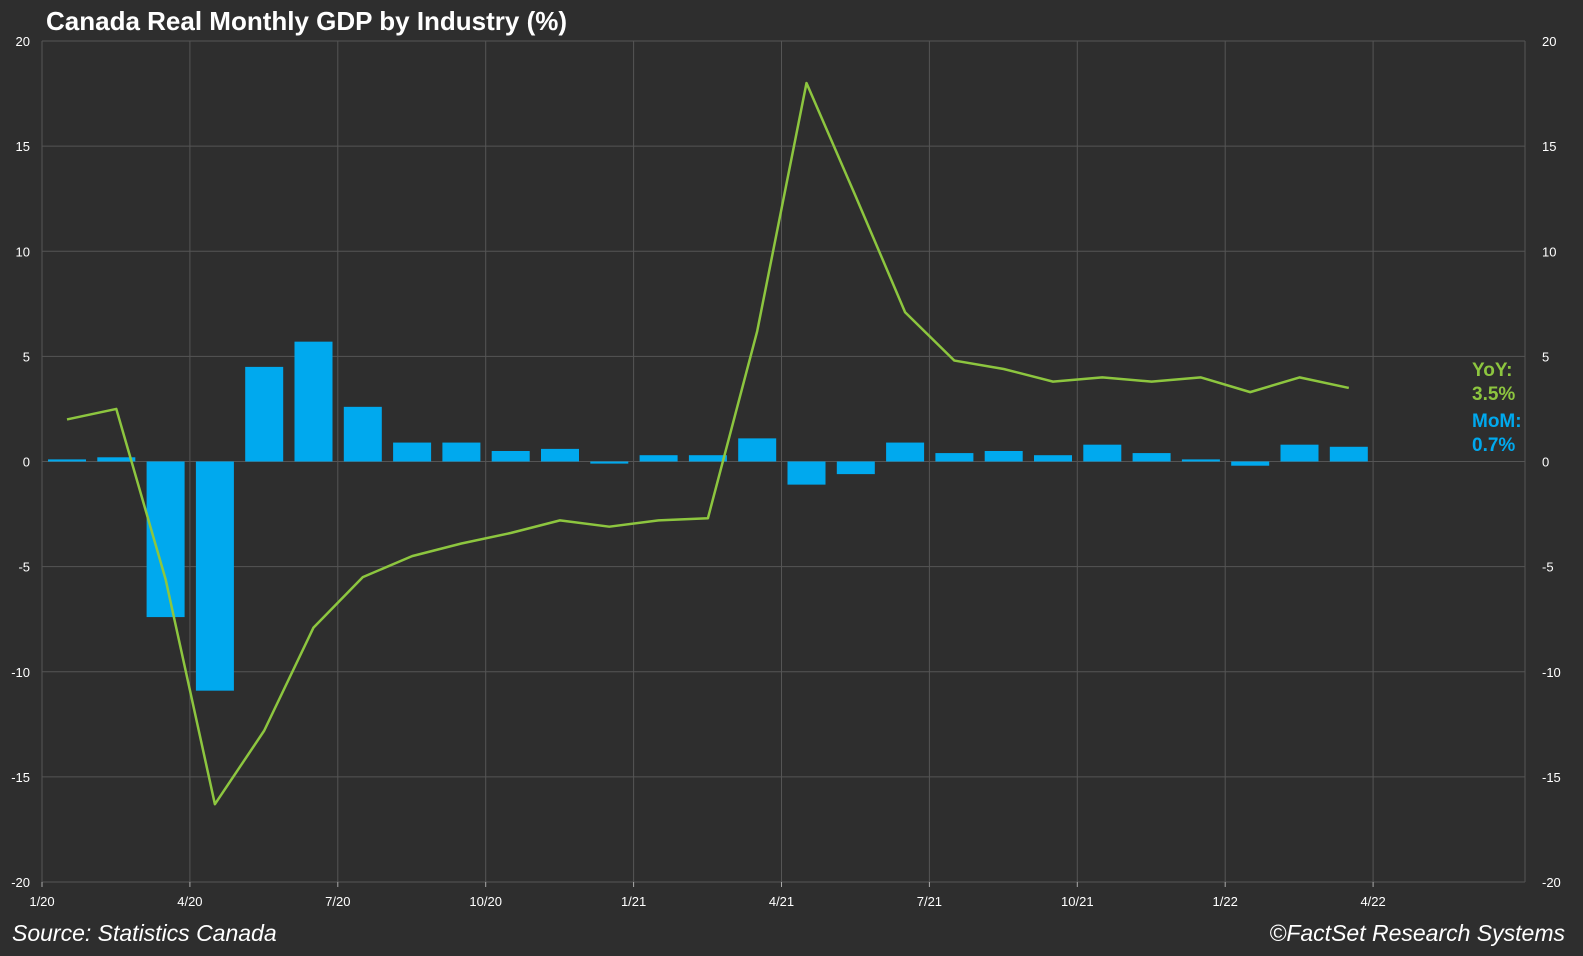 The height and width of the screenshot is (956, 1583). What do you see at coordinates (20, 777) in the screenshot?
I see `y-tick-label-left: -15` at bounding box center [20, 777].